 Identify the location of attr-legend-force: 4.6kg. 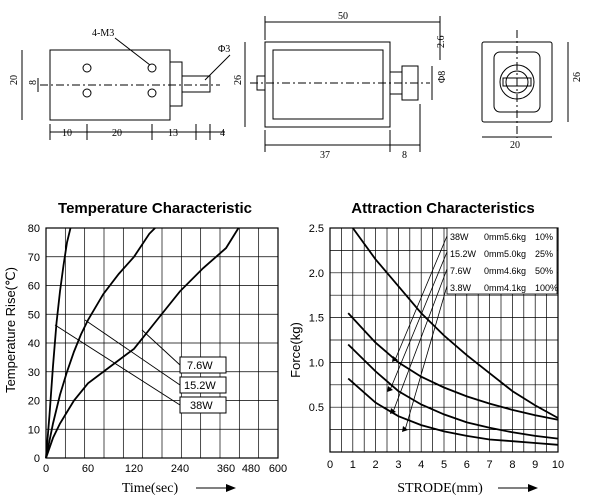
(515, 271).